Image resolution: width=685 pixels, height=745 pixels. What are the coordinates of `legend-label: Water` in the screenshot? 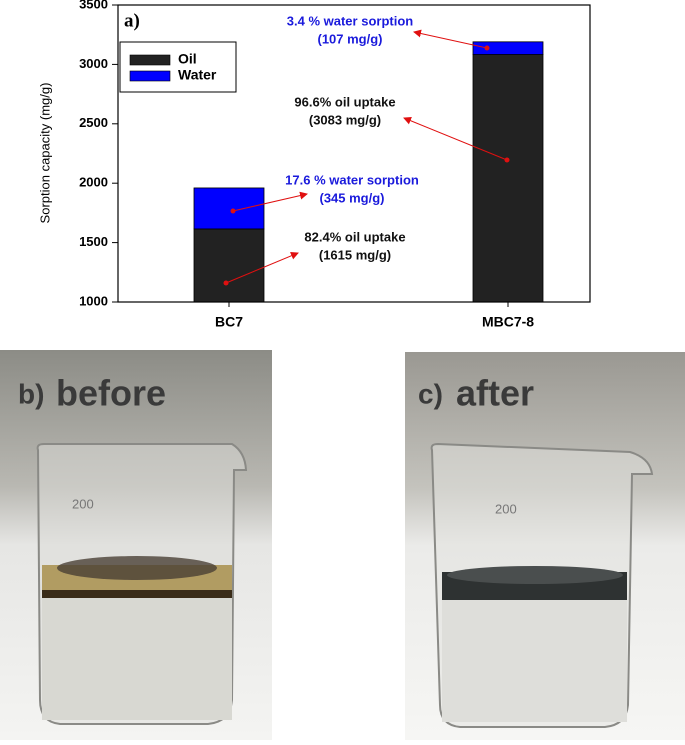 It's located at (197, 75).